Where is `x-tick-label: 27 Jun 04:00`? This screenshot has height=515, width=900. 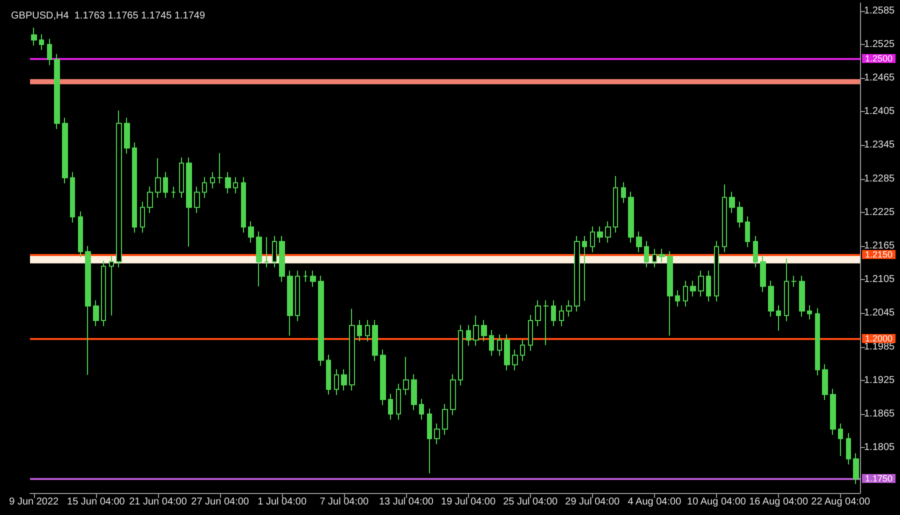 x-tick-label: 27 Jun 04:00 is located at coordinates (220, 502).